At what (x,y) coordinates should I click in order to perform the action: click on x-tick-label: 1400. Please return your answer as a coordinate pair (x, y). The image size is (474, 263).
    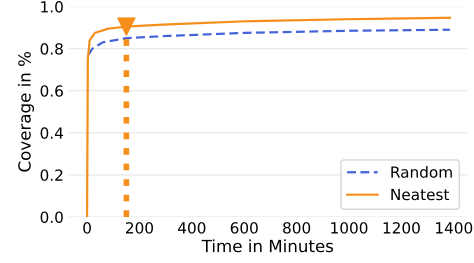
    Looking at the image, I should click on (454, 228).